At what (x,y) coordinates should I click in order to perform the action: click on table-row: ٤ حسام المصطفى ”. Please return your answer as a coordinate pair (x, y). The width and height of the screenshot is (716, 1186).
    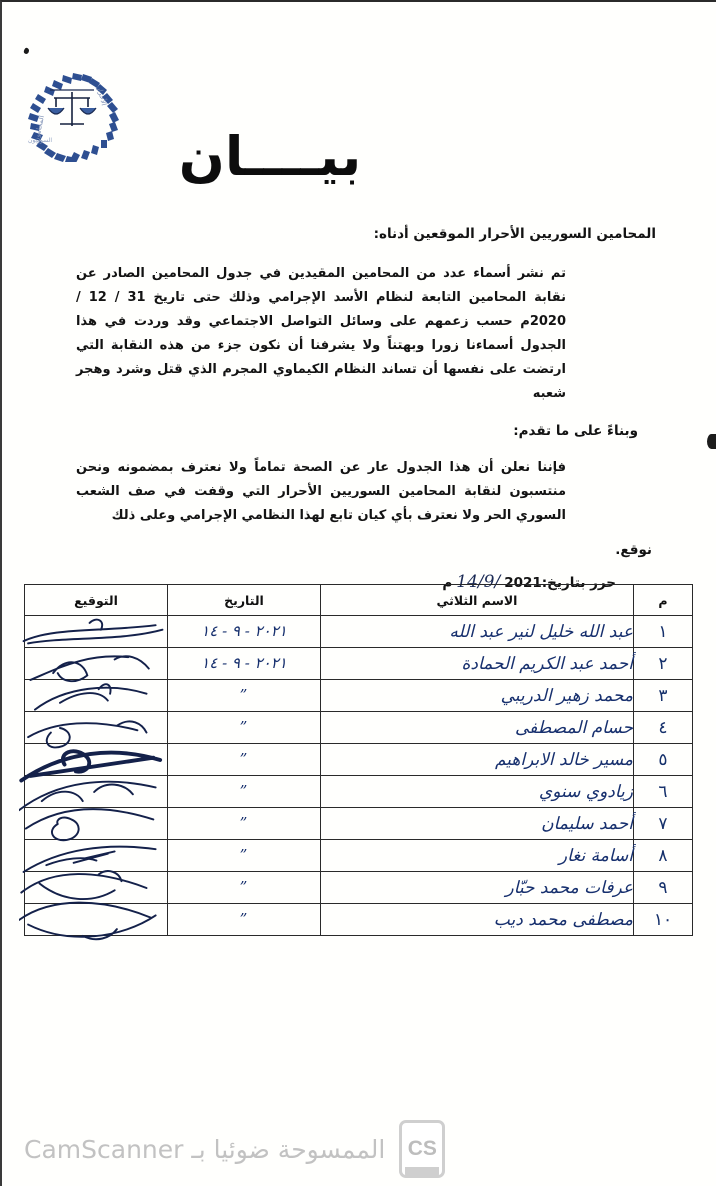
    Looking at the image, I should click on (358, 730).